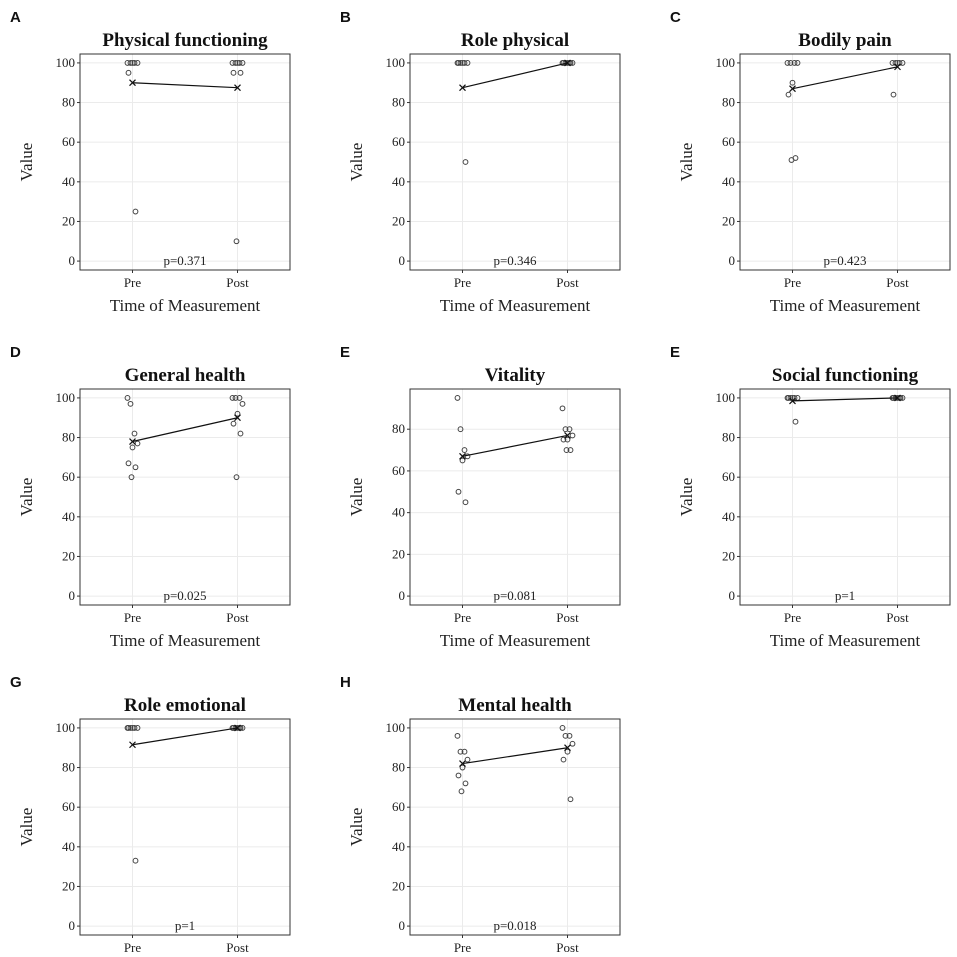 The image size is (957, 957). Describe the element at coordinates (16, 682) in the screenshot. I see `panel-letter: G` at that location.